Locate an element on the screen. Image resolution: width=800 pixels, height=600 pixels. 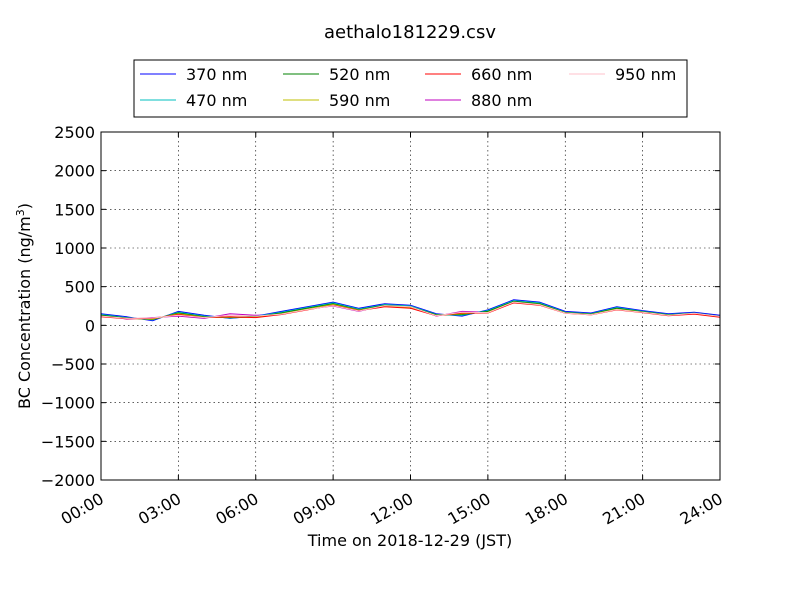
series-line-370-nm is located at coordinates (410, 310).